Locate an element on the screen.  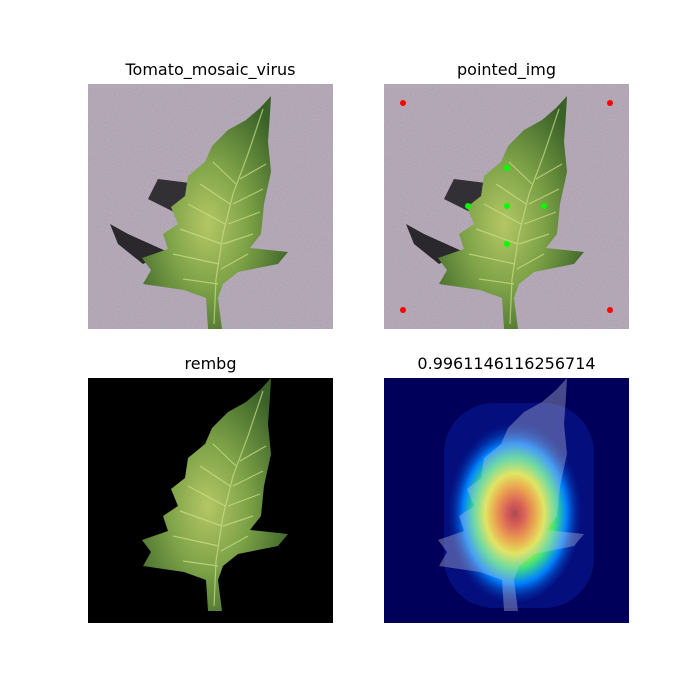
heatmap-overlay-image is located at coordinates (506, 500).